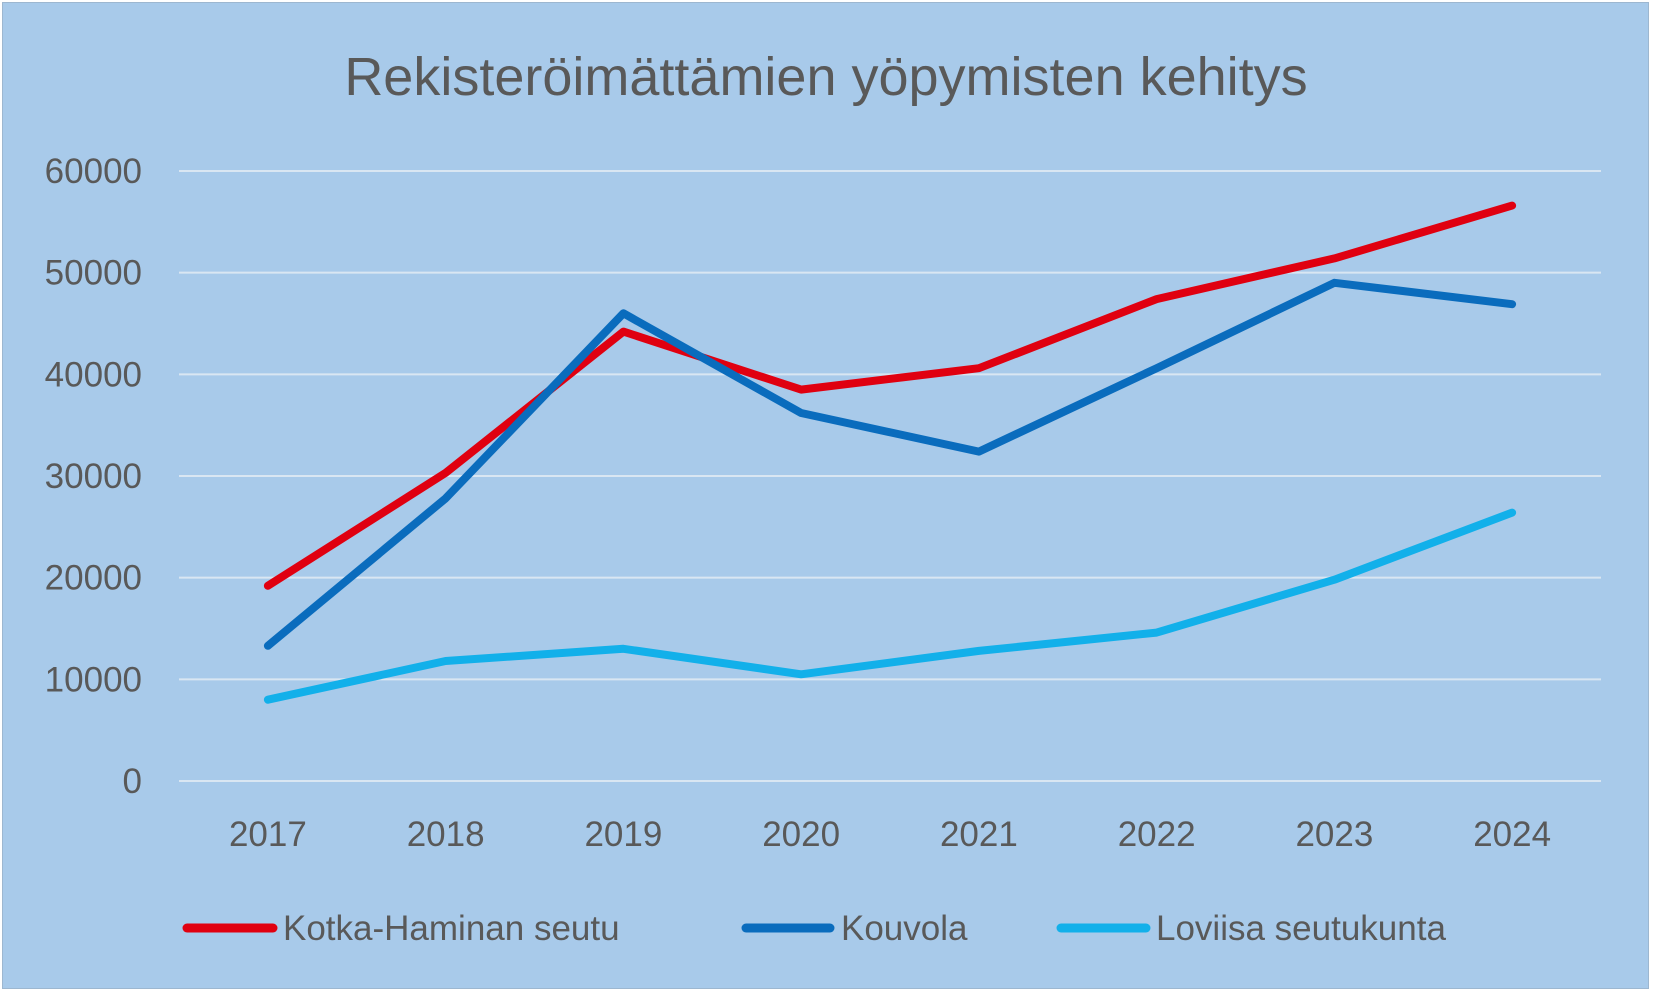  I want to click on x-tick-label: 2020, so click(801, 834).